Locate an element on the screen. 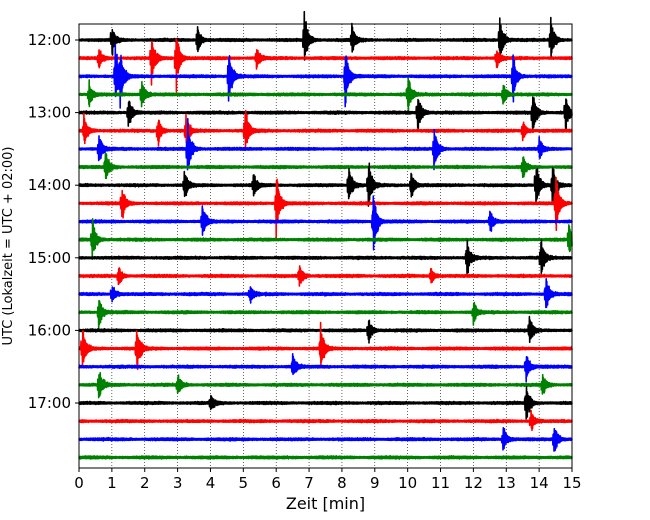 Image resolution: width=650 pixels, height=520 pixels. y-tick-label: 15:00 is located at coordinates (49, 258).